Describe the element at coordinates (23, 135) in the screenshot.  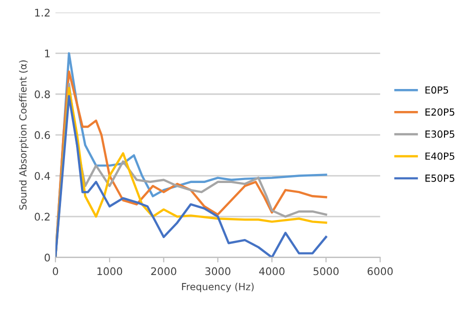
I see `y-axis-title: Sound Absorption Coeffient (α)` at that location.